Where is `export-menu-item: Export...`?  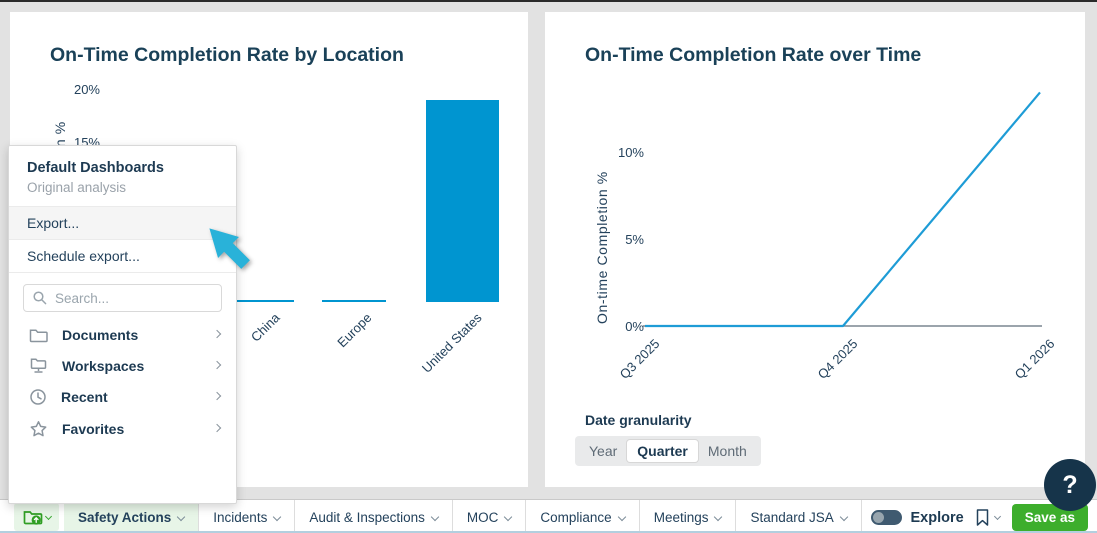 export-menu-item: Export... is located at coordinates (122, 223).